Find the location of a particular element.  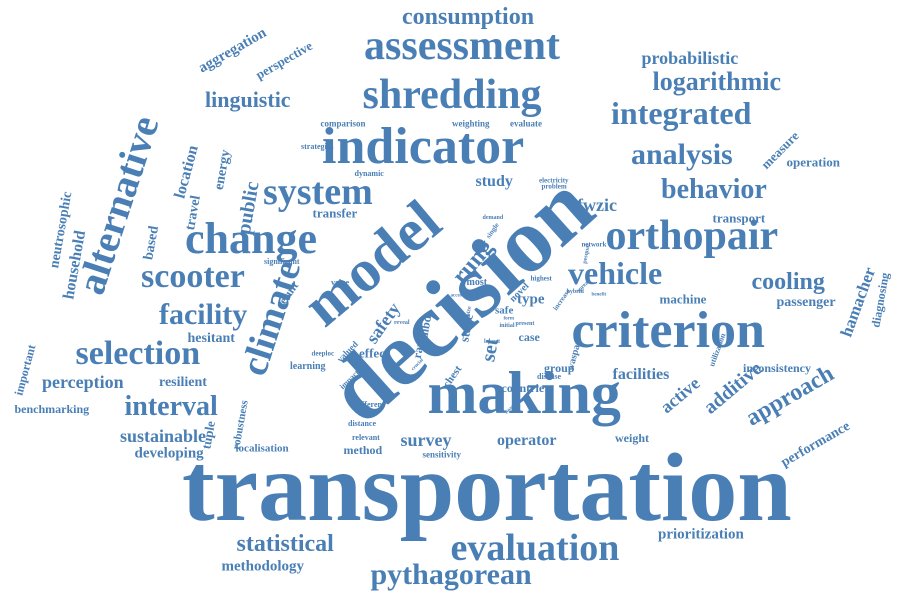

cloud-word: access is located at coordinates (457, 296).